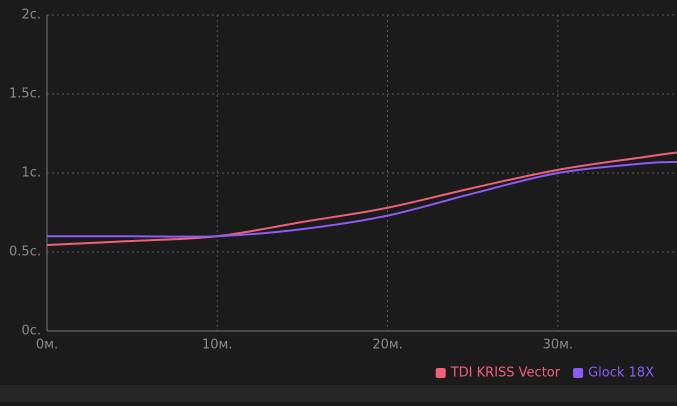 This screenshot has width=677, height=406. What do you see at coordinates (25, 94) in the screenshot?
I see `y-tick-label: 1.5с.` at bounding box center [25, 94].